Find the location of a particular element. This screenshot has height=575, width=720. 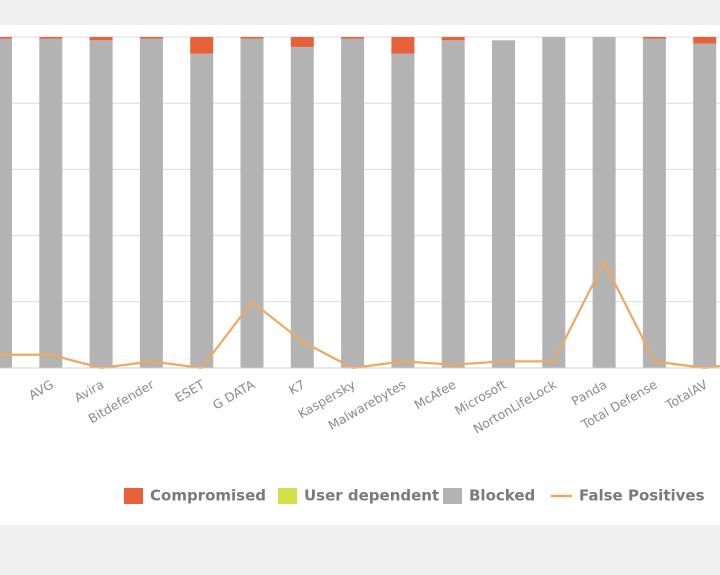

x-tick-label: K7 is located at coordinates (296, 387).